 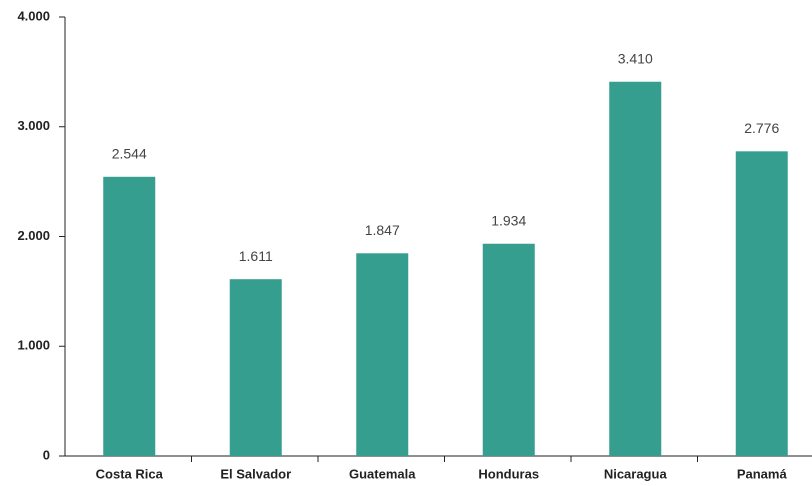 What do you see at coordinates (636, 473) in the screenshot?
I see `x-tick-label: Nicaragua` at bounding box center [636, 473].